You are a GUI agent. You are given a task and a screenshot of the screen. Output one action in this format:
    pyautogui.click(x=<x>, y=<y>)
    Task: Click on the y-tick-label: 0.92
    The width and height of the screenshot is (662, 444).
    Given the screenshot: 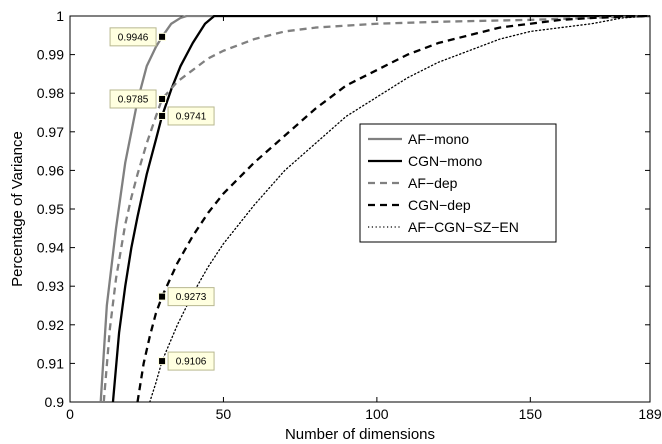 What is the action you would take?
    pyautogui.click(x=50, y=325)
    